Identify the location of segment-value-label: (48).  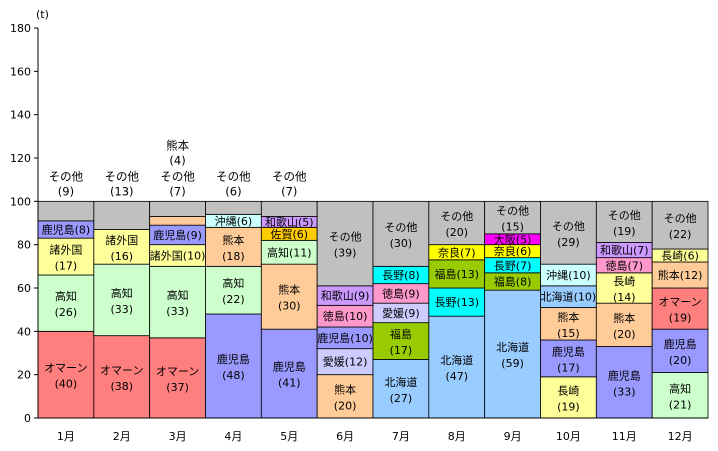
(233, 375).